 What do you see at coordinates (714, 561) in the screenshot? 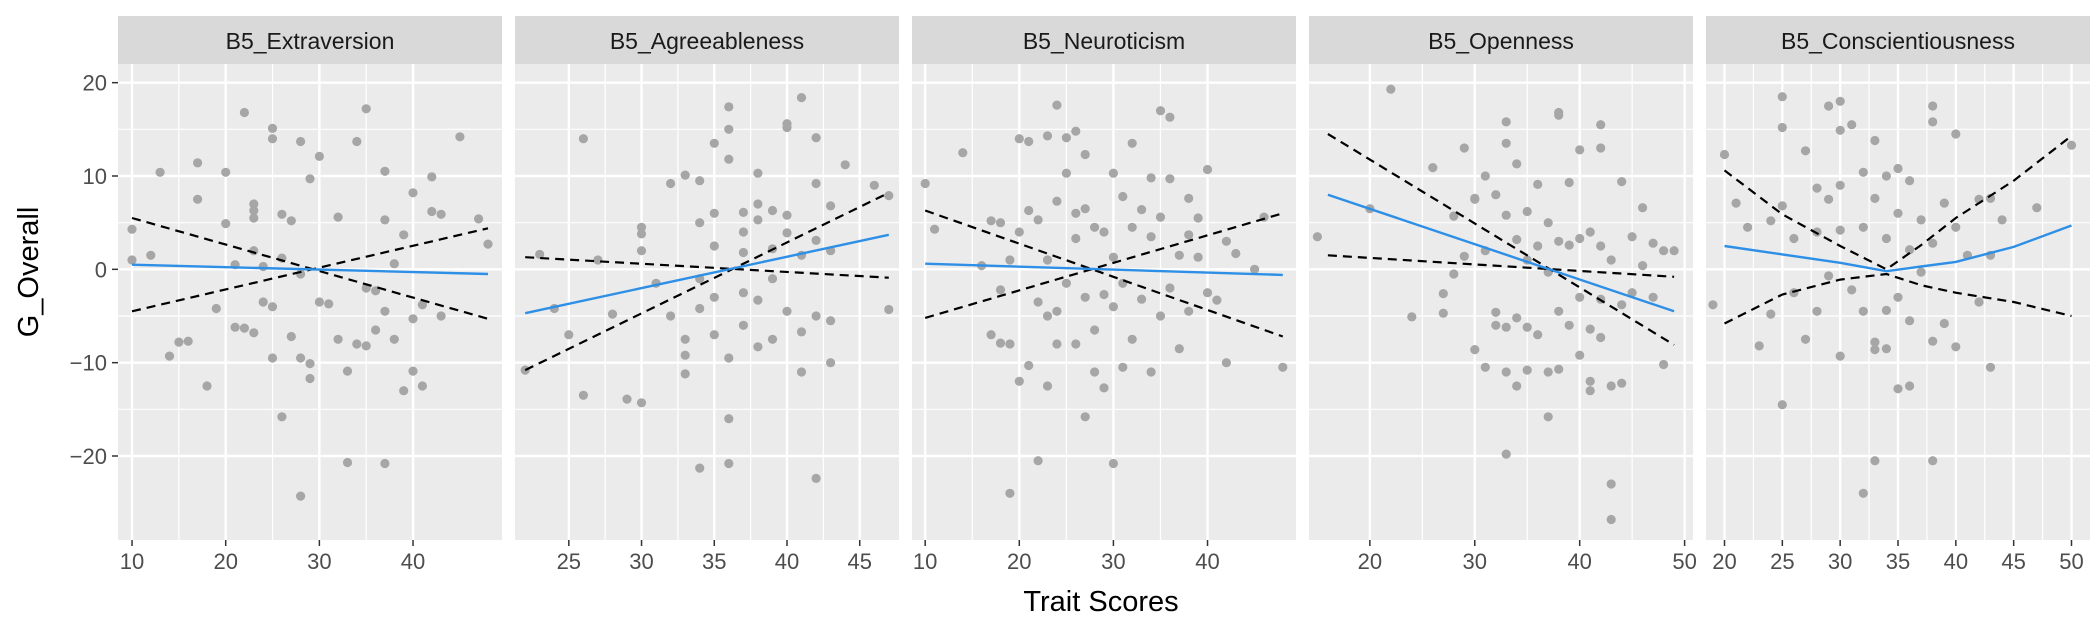
I see `x-tick-label: 35` at bounding box center [714, 561].